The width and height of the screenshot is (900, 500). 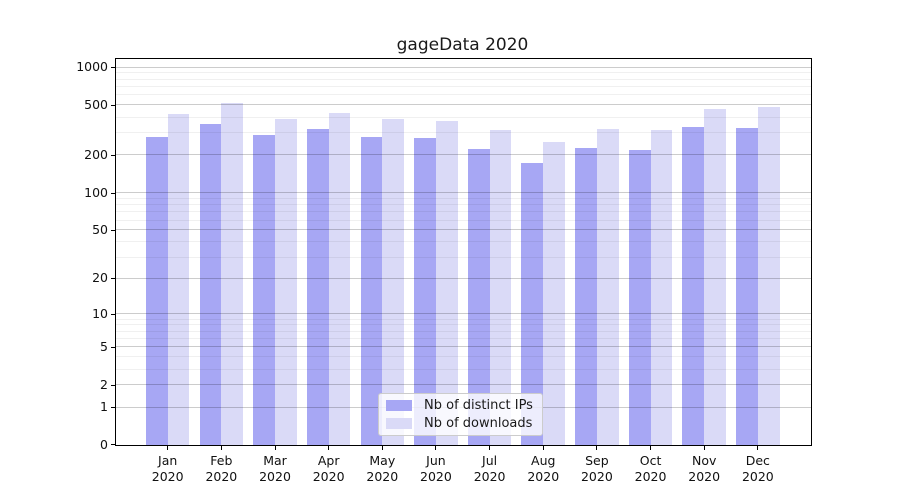 What do you see at coordinates (597, 460) in the screenshot?
I see `month-label: Sep` at bounding box center [597, 460].